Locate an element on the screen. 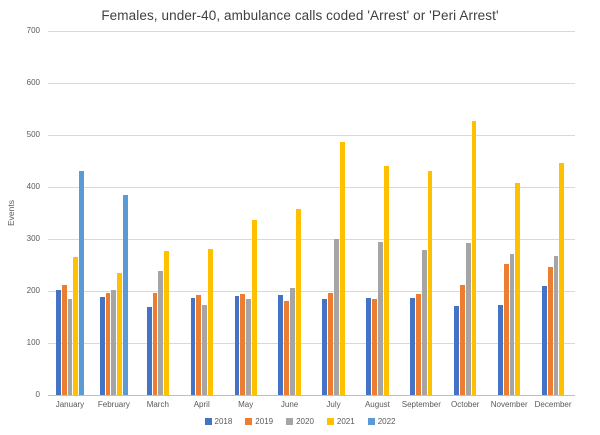  legend: 2018 2019 2020 2021 2022 is located at coordinates (300, 421).